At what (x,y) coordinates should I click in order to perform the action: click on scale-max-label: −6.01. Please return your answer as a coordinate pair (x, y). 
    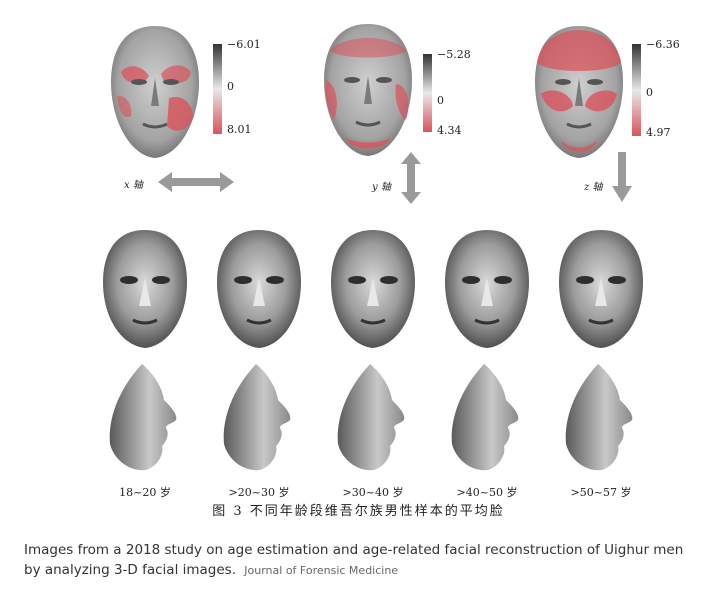
    Looking at the image, I should click on (244, 44).